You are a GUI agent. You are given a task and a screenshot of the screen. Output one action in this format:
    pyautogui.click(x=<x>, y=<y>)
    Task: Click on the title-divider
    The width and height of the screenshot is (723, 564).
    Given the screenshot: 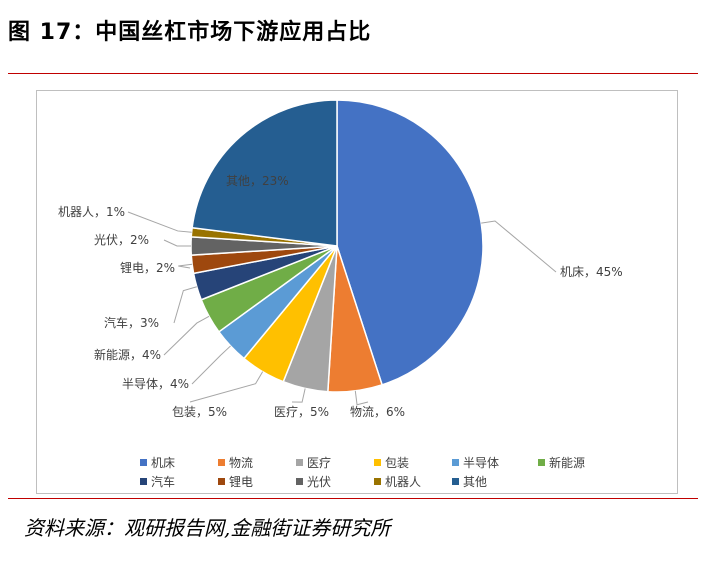 What is the action you would take?
    pyautogui.click(x=353, y=73)
    